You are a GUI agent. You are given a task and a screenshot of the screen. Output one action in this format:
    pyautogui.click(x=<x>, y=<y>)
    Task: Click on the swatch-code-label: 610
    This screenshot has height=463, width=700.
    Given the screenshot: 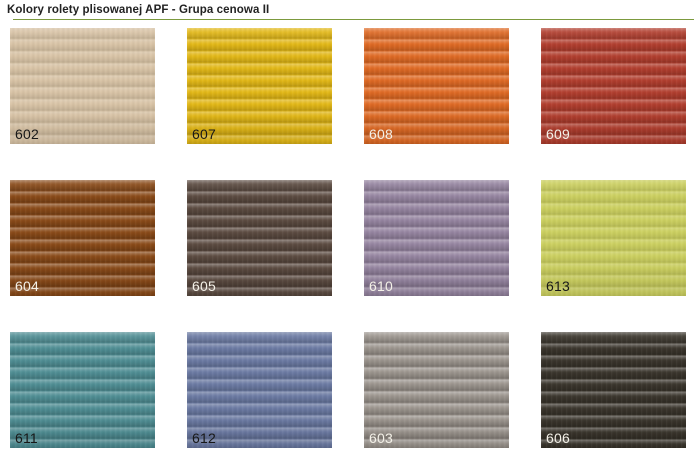 What is the action you would take?
    pyautogui.click(x=381, y=286)
    